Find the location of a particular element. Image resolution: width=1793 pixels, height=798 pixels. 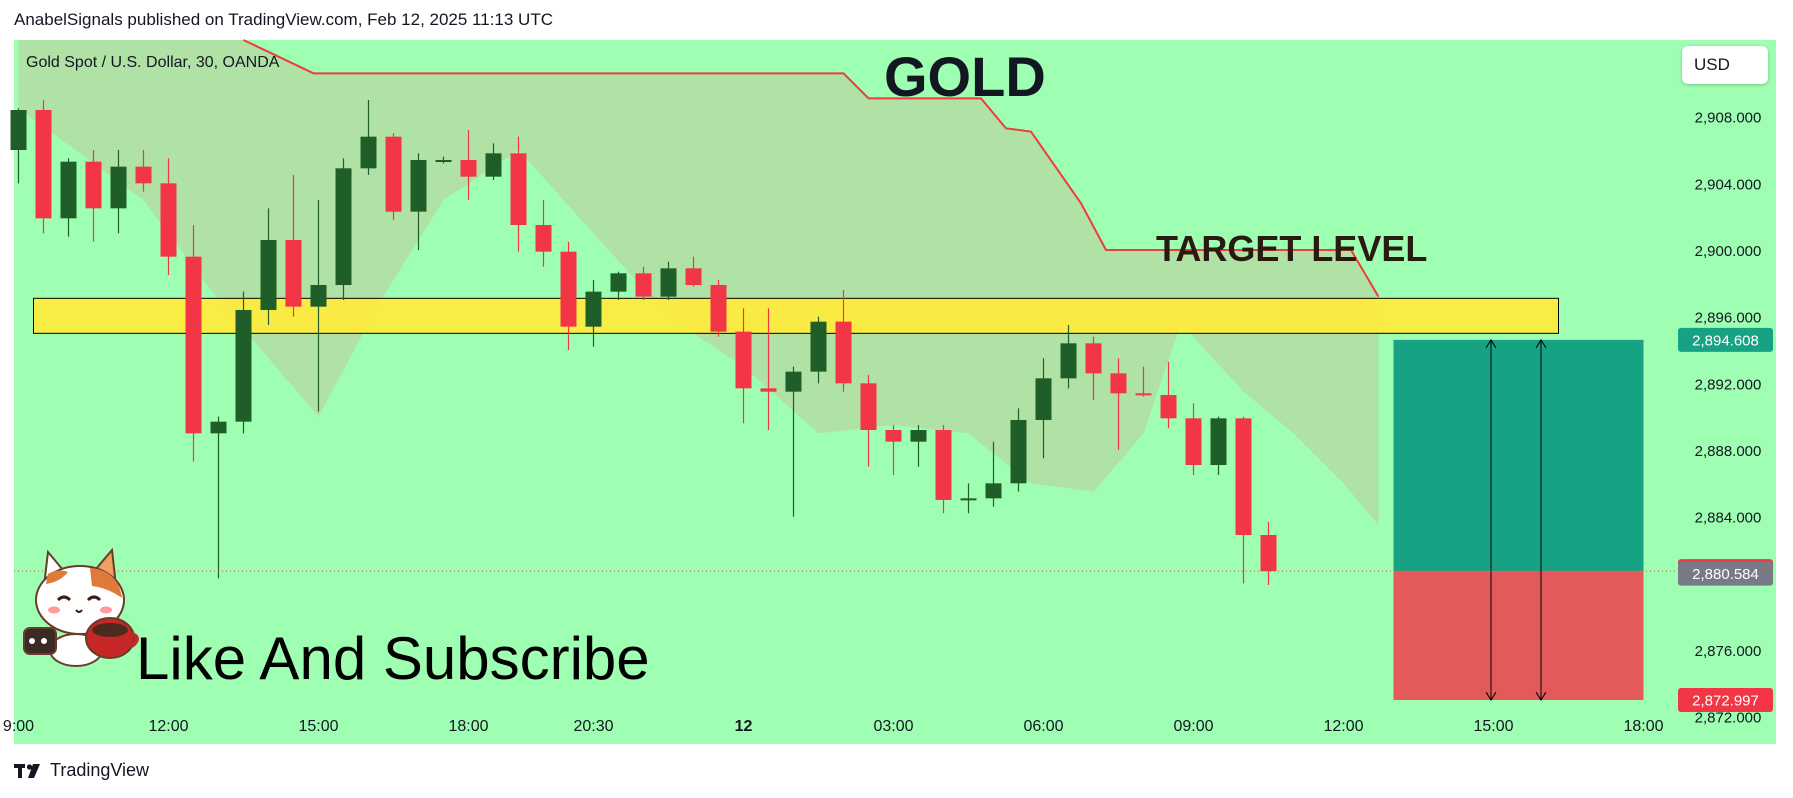

footer-brand: TradingView is located at coordinates (81, 770).